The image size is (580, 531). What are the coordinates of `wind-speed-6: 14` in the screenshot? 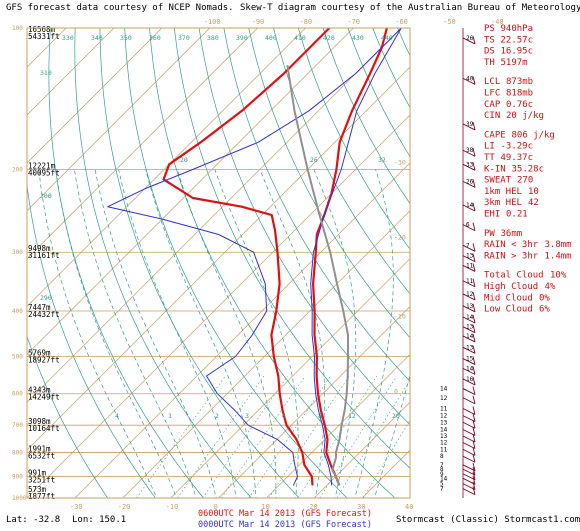 It's located at (470, 205).